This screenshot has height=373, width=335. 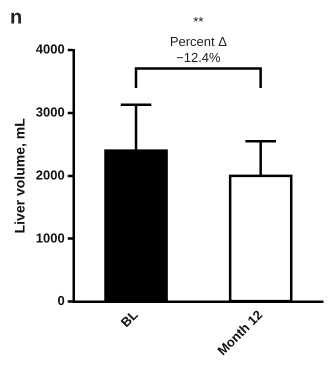 What do you see at coordinates (199, 58) in the screenshot?
I see `annotation: −12.4%` at bounding box center [199, 58].